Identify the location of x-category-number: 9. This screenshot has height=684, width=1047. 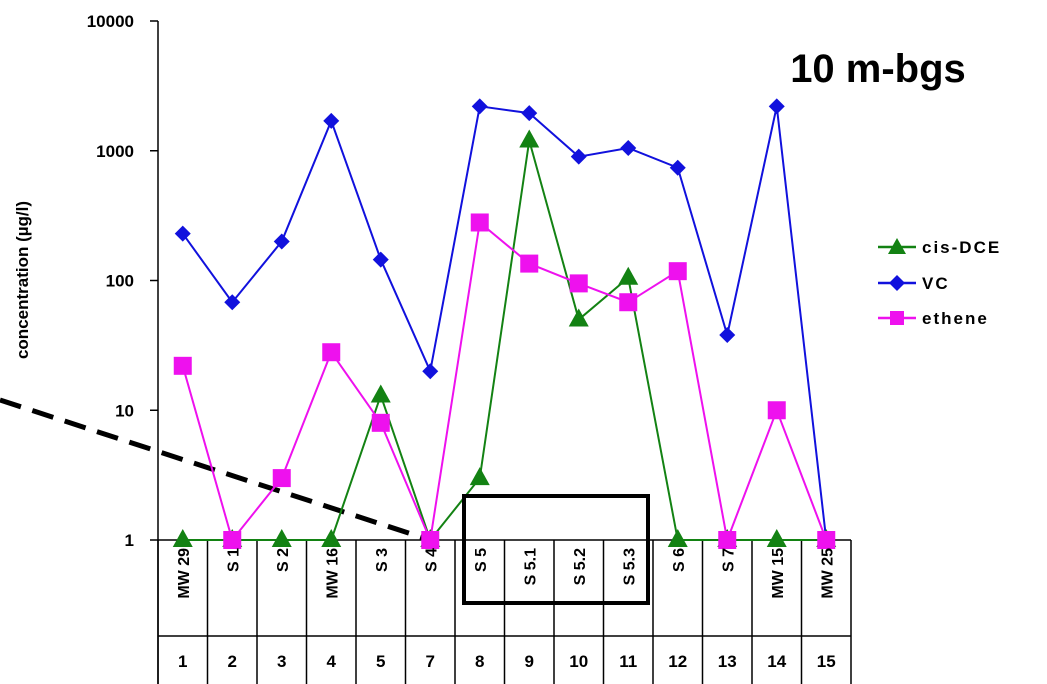
(529, 661).